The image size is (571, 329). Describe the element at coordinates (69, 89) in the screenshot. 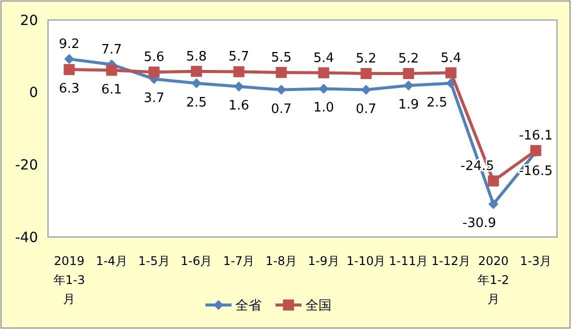

I see `data-label: 6.3` at that location.